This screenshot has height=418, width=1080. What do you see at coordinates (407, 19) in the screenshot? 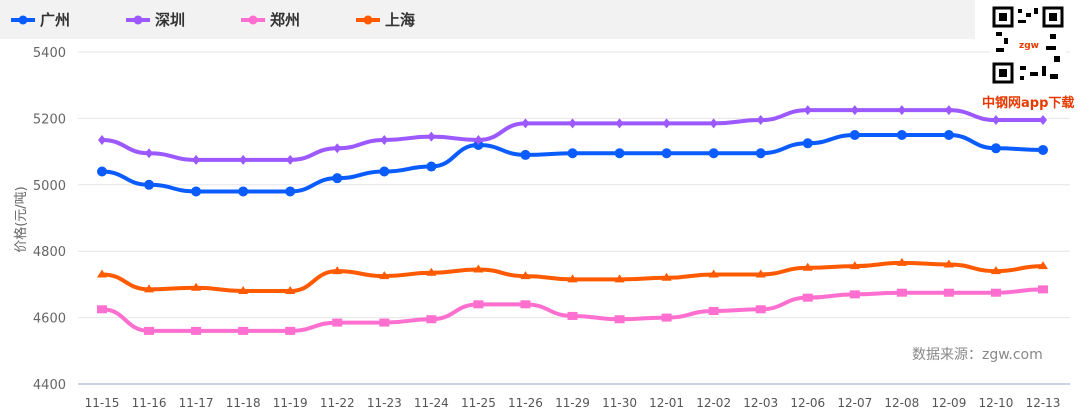
I see `legend-item: 上海` at bounding box center [407, 19].